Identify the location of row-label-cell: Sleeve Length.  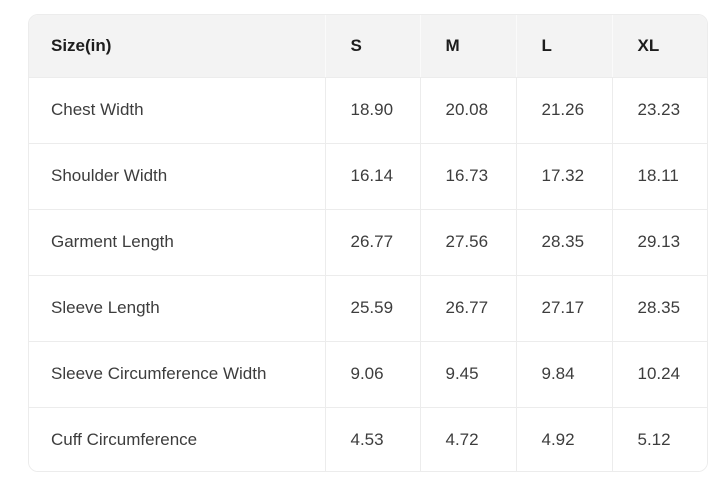
(177, 308).